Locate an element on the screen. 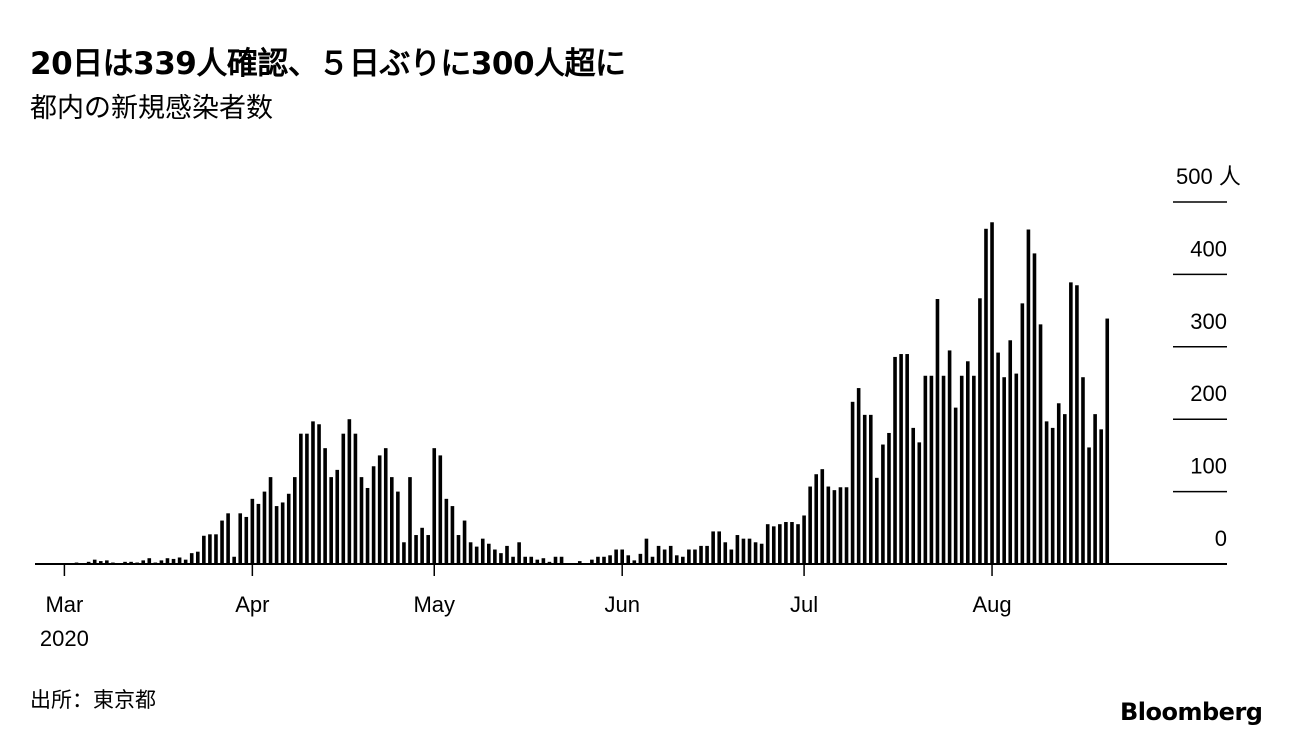 The image size is (1292, 740). y-gridlines is located at coordinates (1200, 347).